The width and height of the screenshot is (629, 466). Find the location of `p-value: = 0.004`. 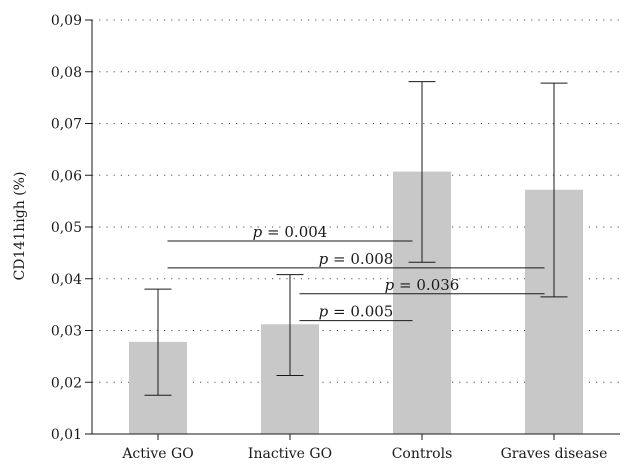

p-value: = 0.004 is located at coordinates (294, 232).